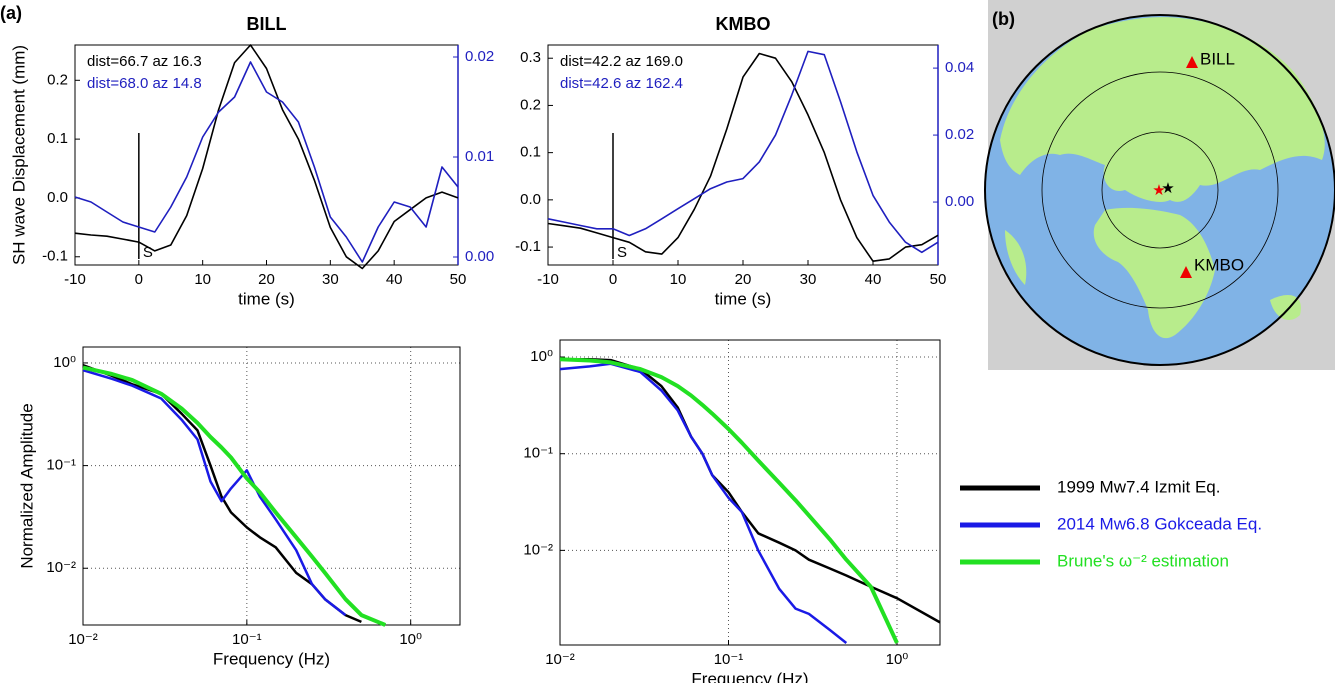 Image resolution: width=1335 pixels, height=683 pixels. Describe the element at coordinates (959, 67) in the screenshot. I see `y2-tick-label: 0.04` at that location.